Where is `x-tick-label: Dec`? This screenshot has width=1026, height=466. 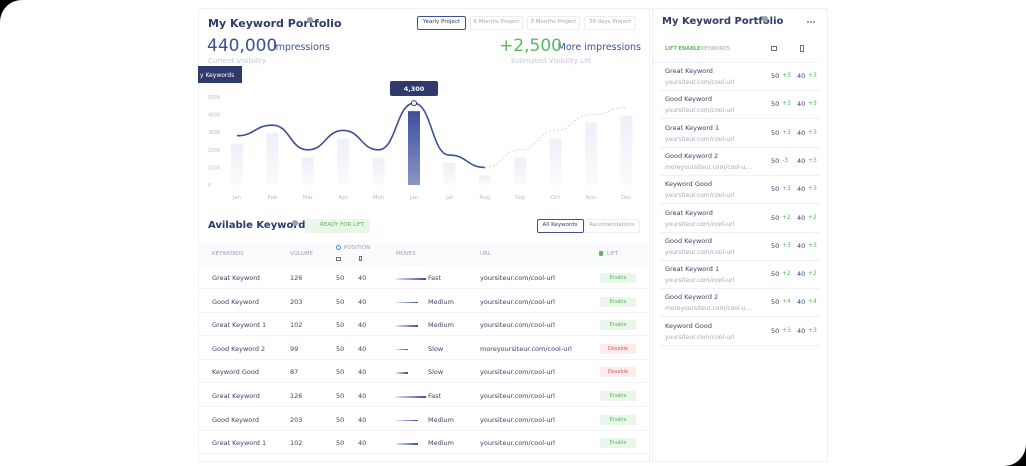
x-tick-label: Dec is located at coordinates (626, 198).